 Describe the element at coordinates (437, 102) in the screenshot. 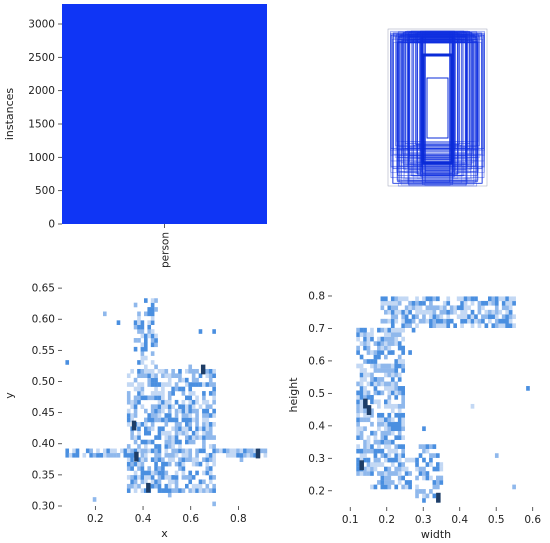

I see `box-outline` at that location.